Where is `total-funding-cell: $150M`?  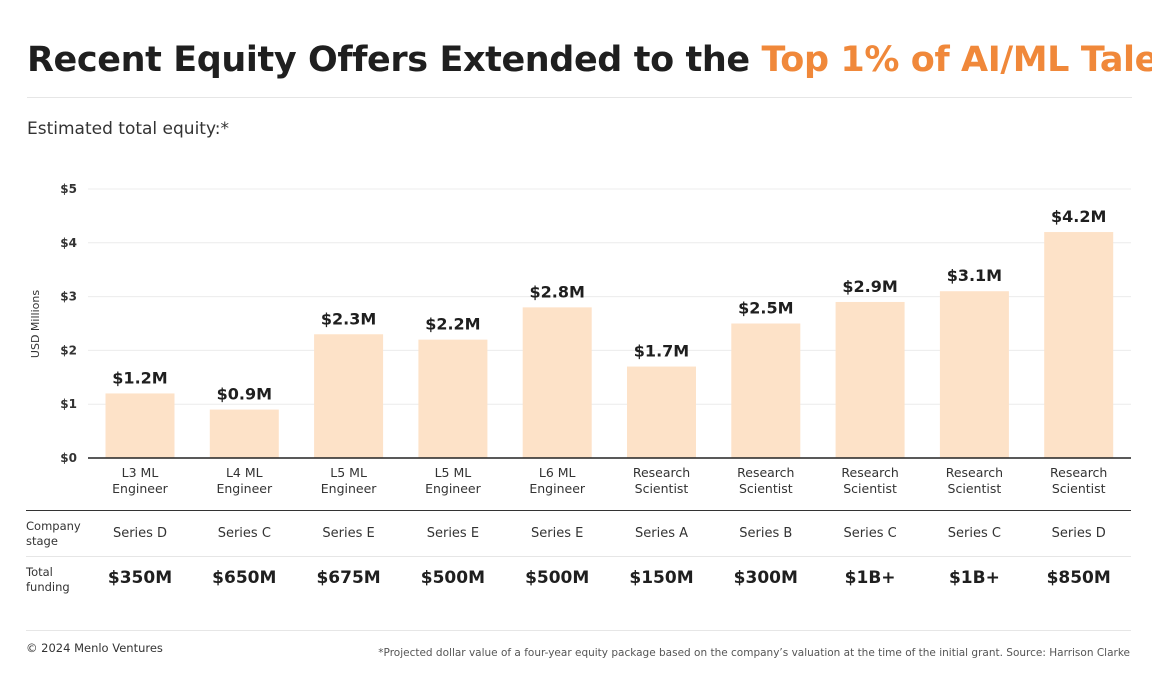 total-funding-cell: $150M is located at coordinates (661, 578).